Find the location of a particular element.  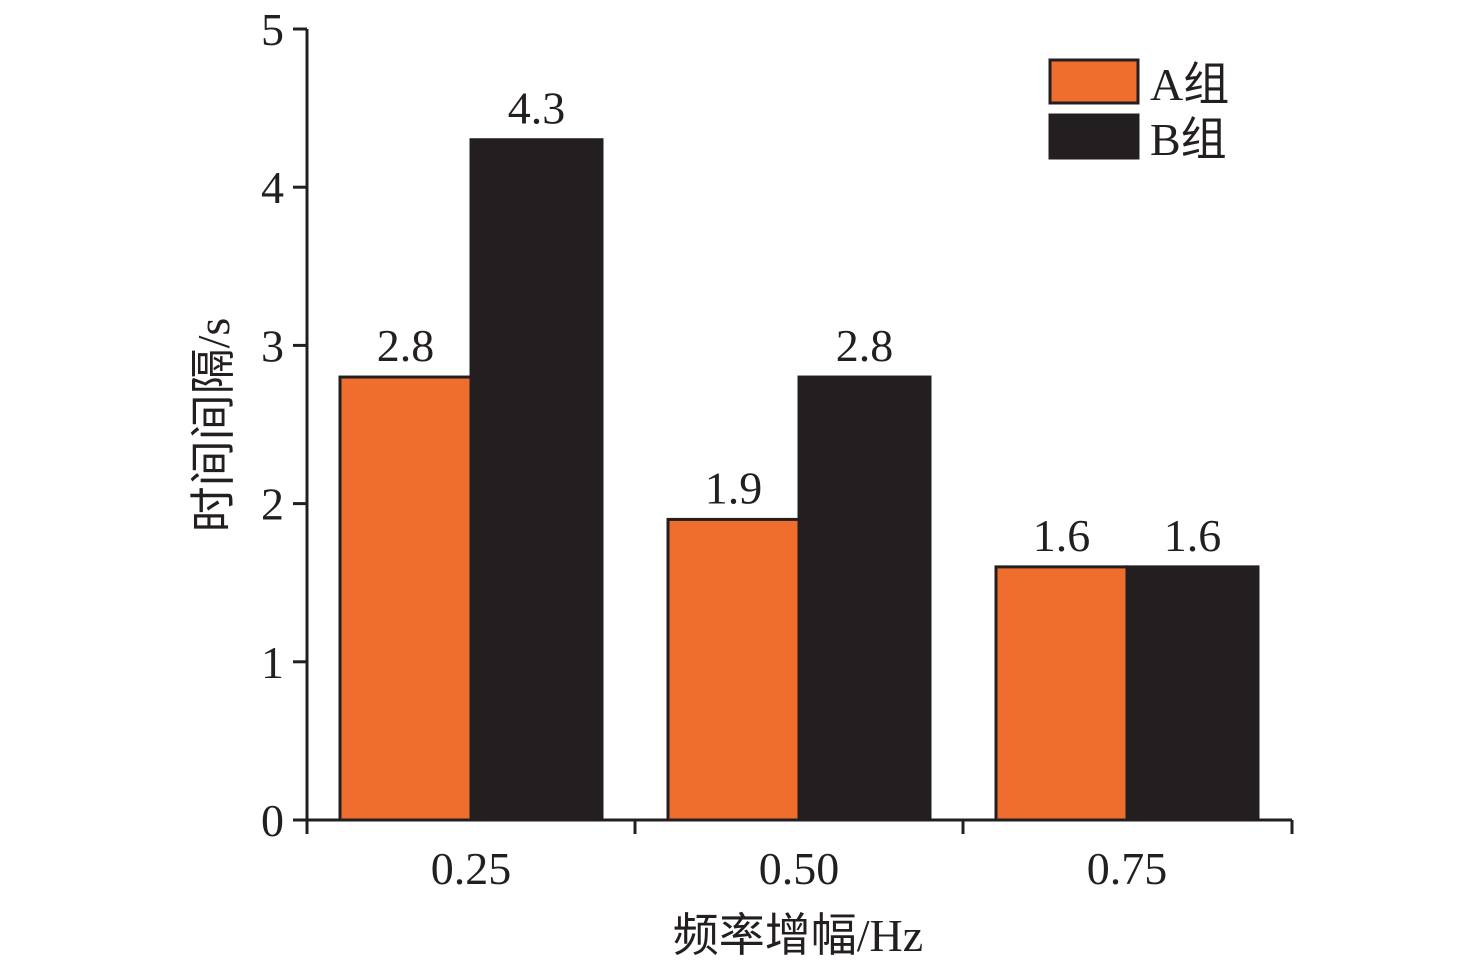

data-label-series2-0.75: 1.6 is located at coordinates (1193, 535).